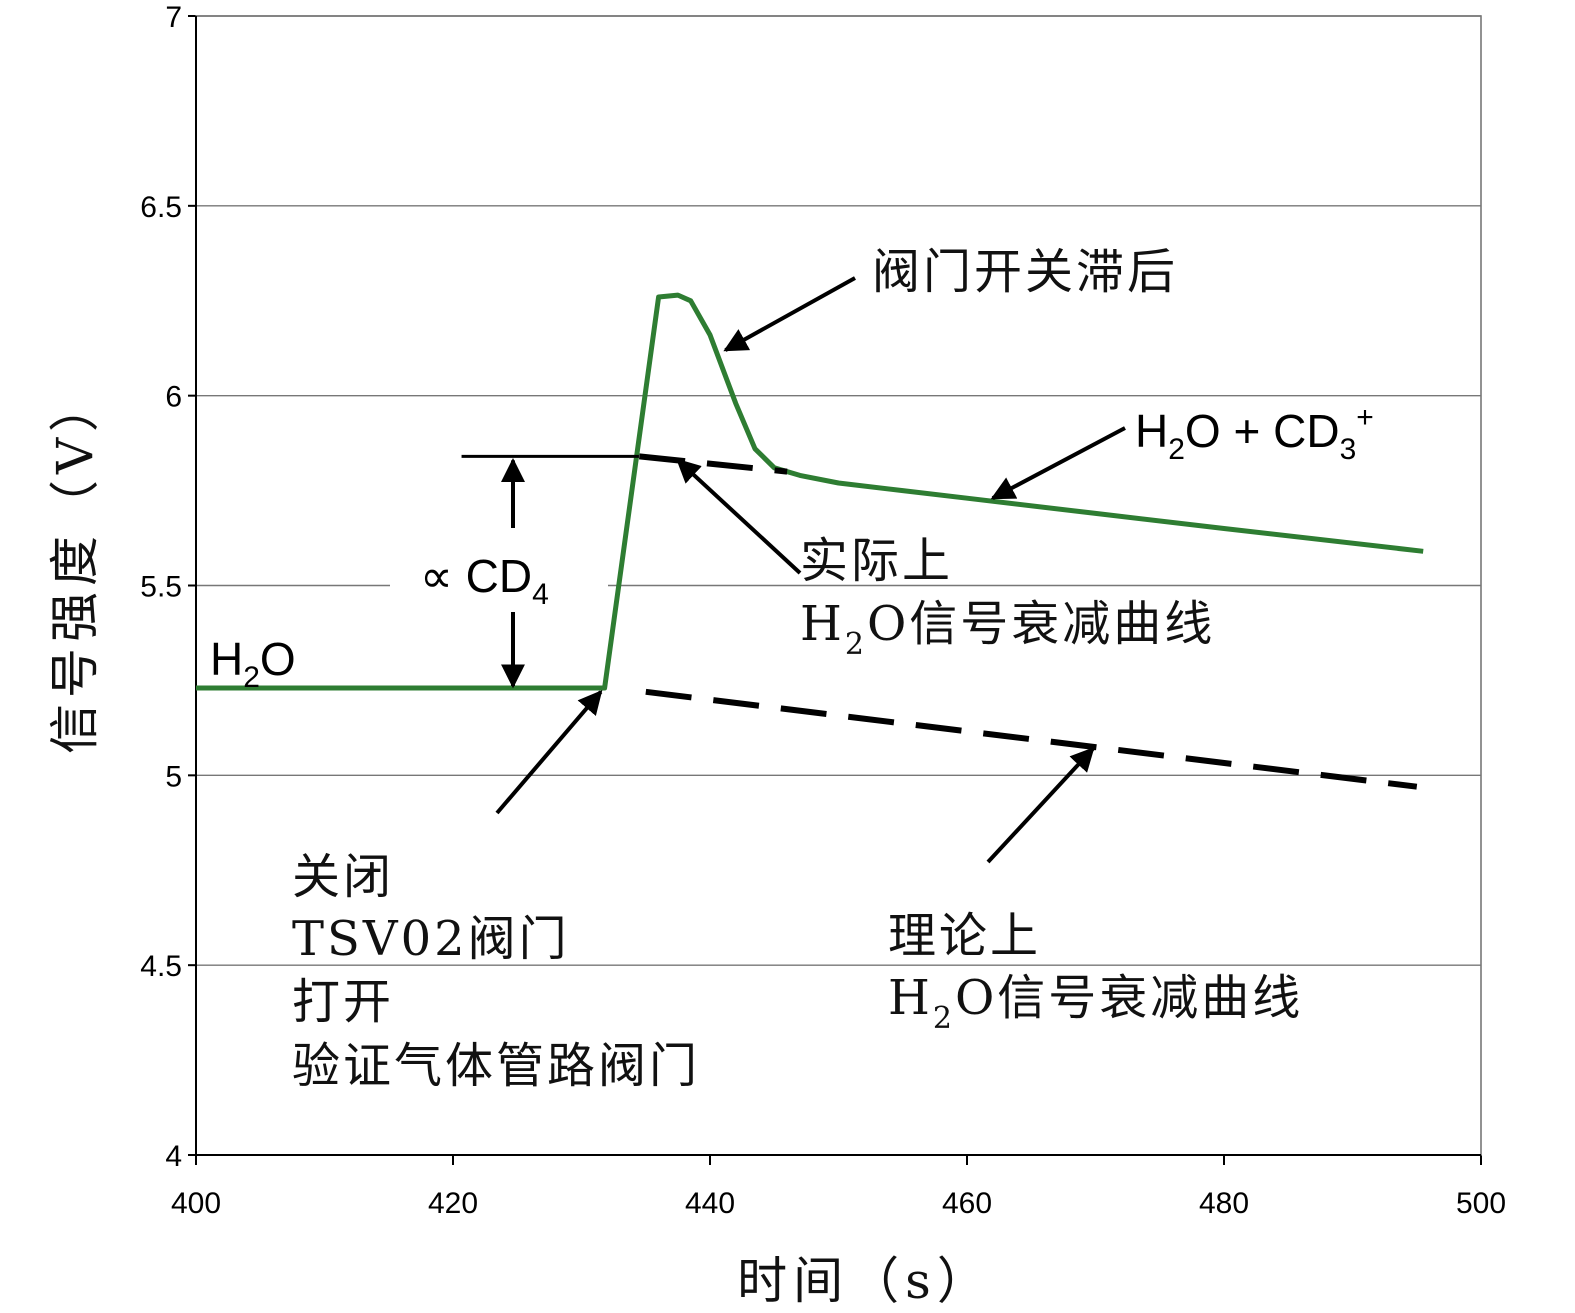 The height and width of the screenshot is (1313, 1575). I want to click on x-tick-label: 480, so click(1224, 1203).